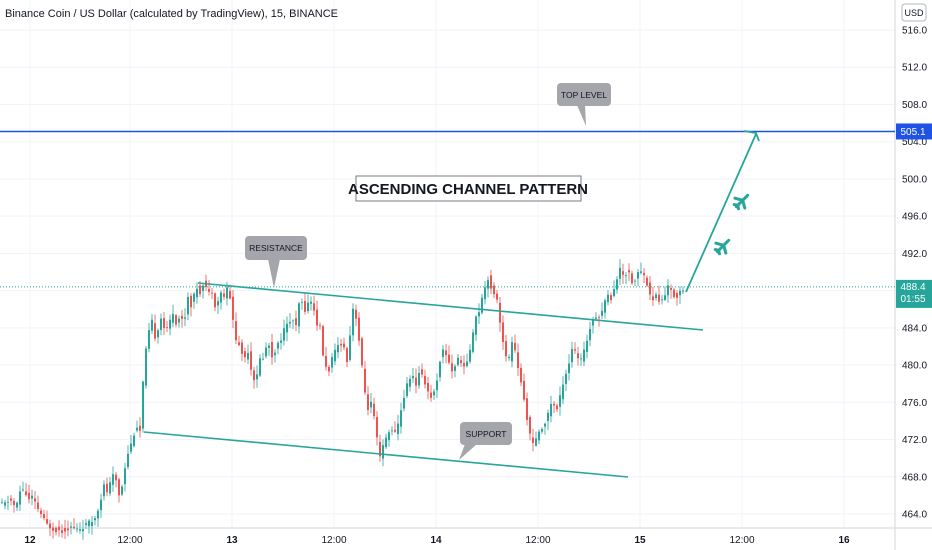 Image resolution: width=932 pixels, height=550 pixels. Describe the element at coordinates (276, 248) in the screenshot. I see `resistance-label: RESISTANCE` at that location.